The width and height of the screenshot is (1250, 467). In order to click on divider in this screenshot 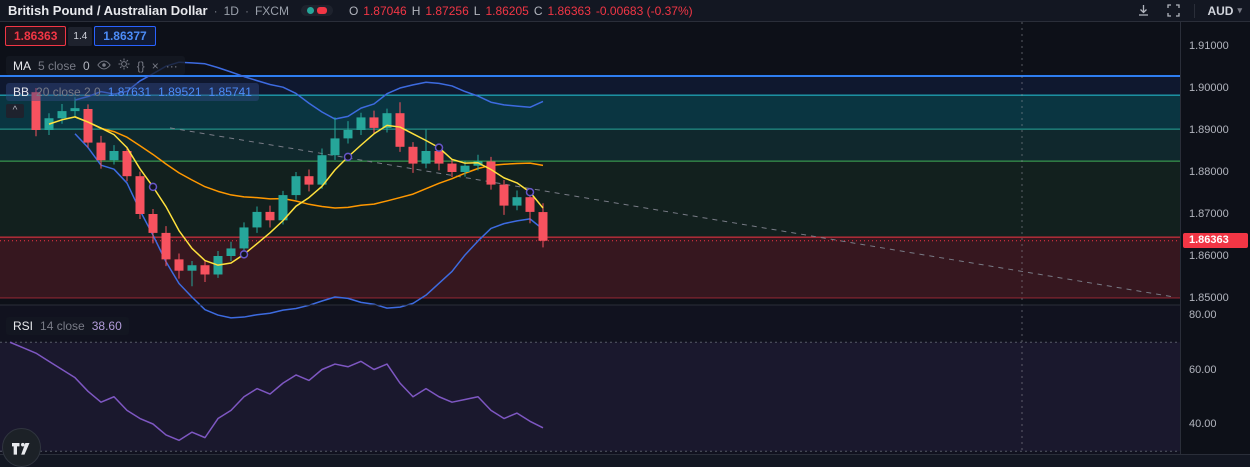, I will do `click(1195, 10)`.